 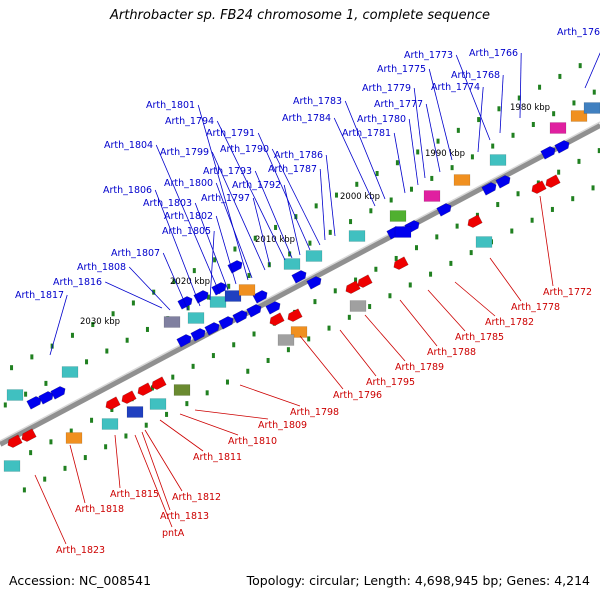 I want to click on forward-gene-label: Arth_1768, so click(x=475, y=75).